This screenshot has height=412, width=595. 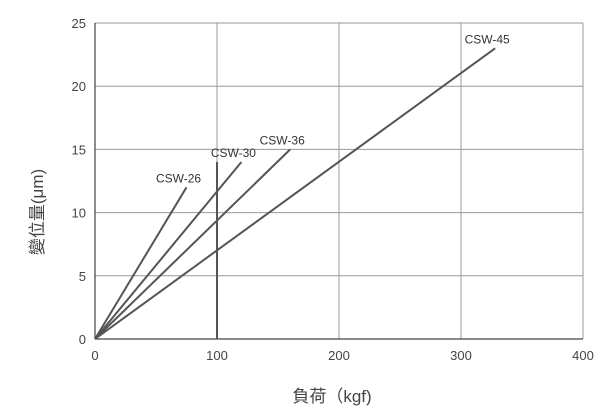 I want to click on x-tick-labels: 0 100 200 300 400, so click(x=342, y=355).